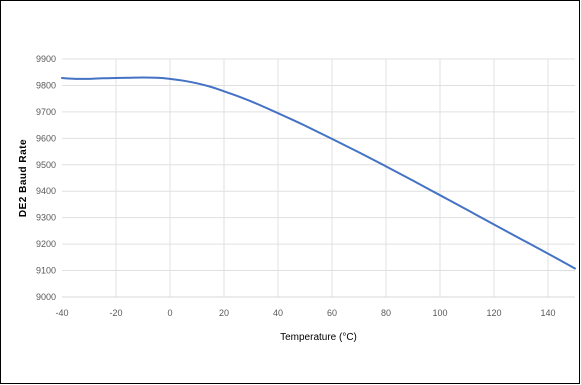 Image resolution: width=581 pixels, height=385 pixels. What do you see at coordinates (46, 112) in the screenshot?
I see `y-tick-label: 9700` at bounding box center [46, 112].